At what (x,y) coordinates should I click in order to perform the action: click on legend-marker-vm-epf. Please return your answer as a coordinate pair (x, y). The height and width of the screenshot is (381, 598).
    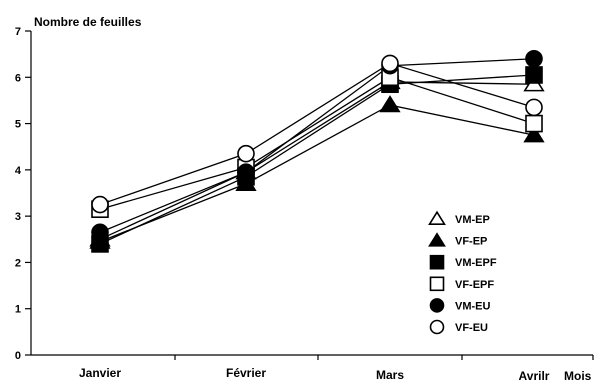
    Looking at the image, I should click on (437, 262).